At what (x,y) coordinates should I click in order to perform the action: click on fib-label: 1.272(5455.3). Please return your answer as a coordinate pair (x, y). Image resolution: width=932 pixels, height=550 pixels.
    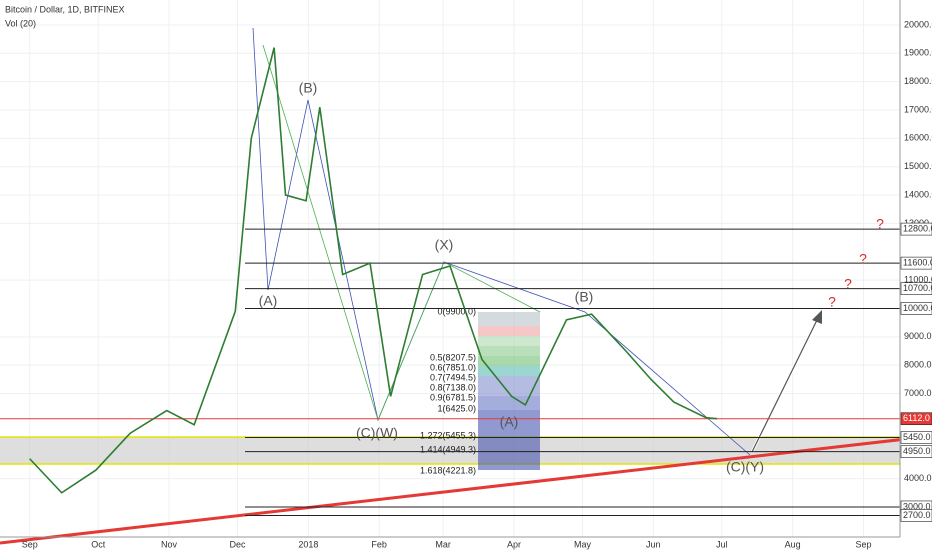
    Looking at the image, I should click on (448, 435).